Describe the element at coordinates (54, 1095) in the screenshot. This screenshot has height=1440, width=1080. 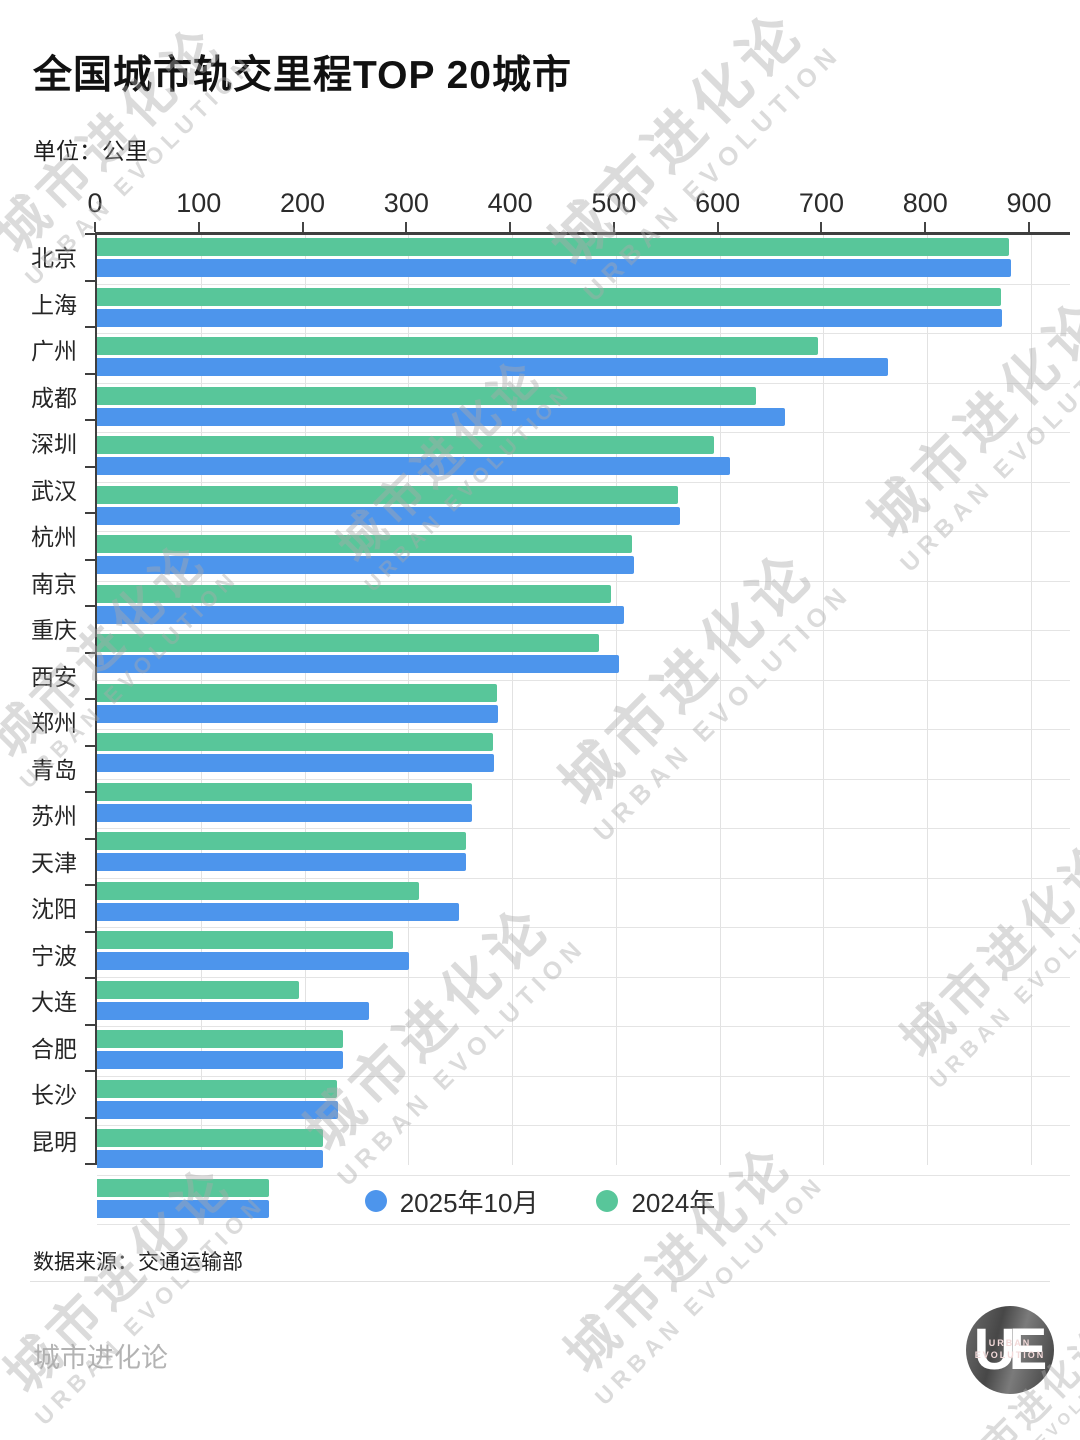
I see `city-label: 长沙` at that location.